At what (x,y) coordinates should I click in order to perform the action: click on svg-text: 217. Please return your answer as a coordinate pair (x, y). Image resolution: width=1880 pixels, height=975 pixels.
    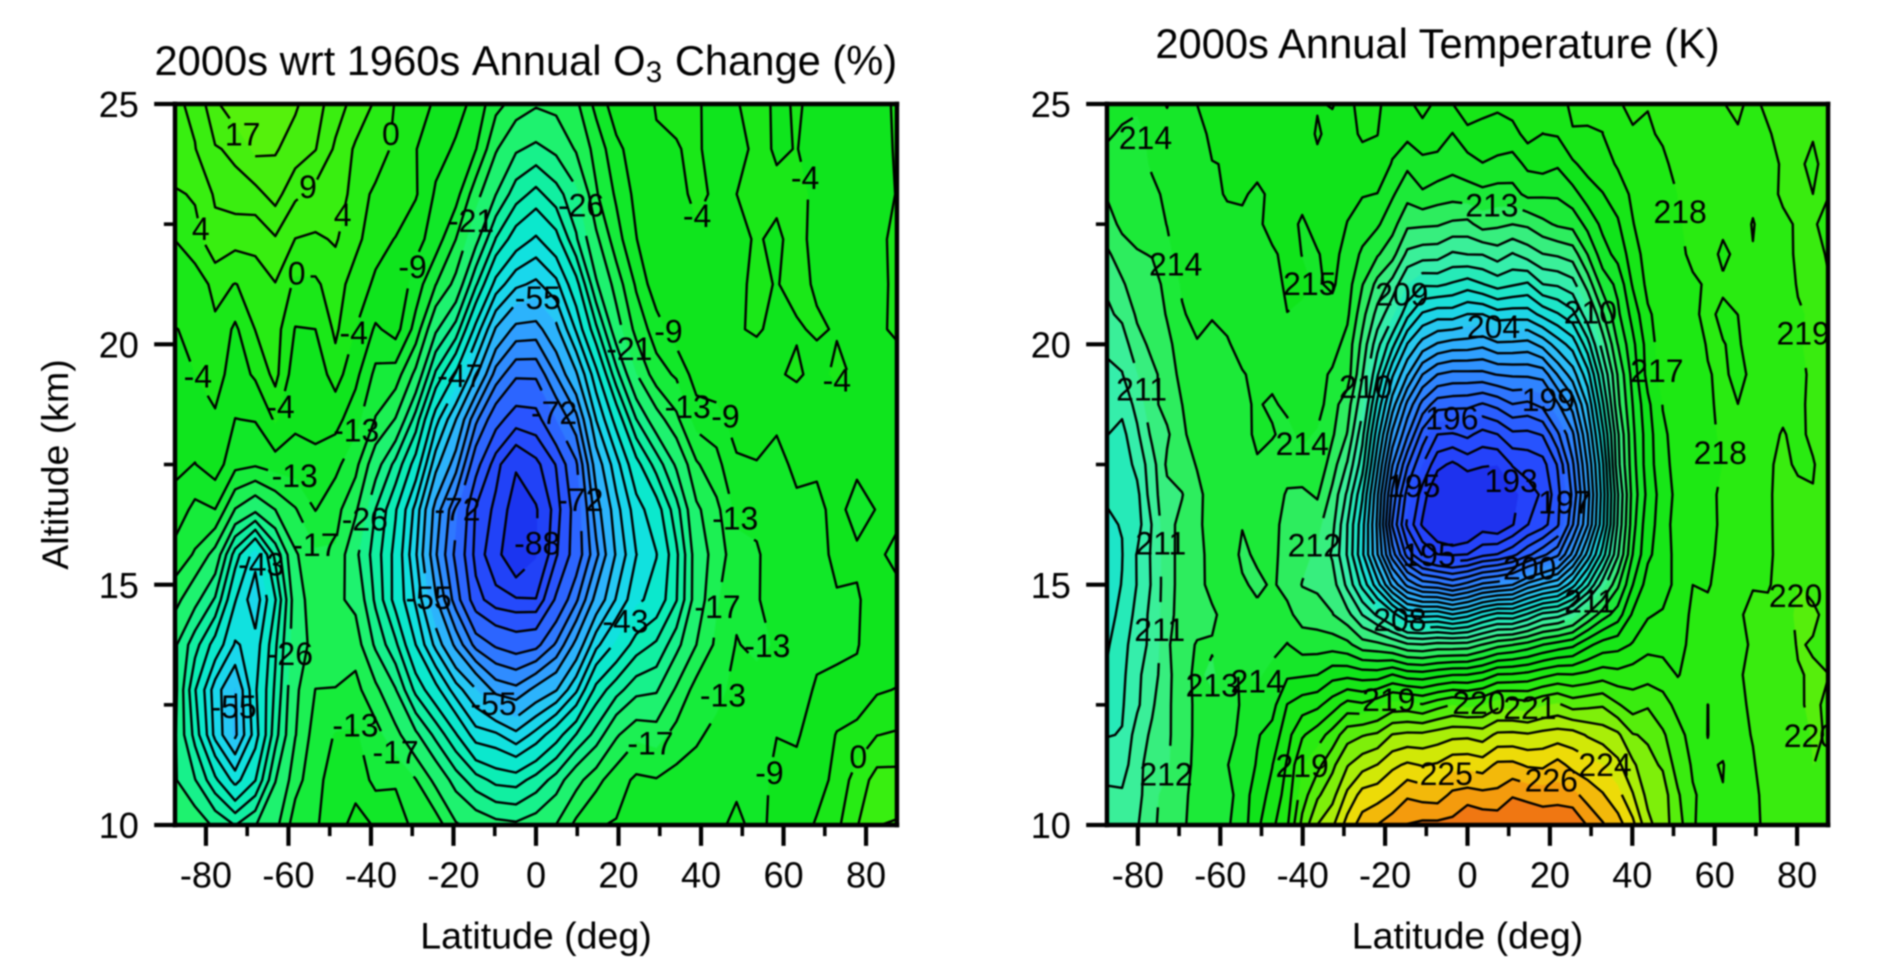
    Looking at the image, I should click on (1656, 371).